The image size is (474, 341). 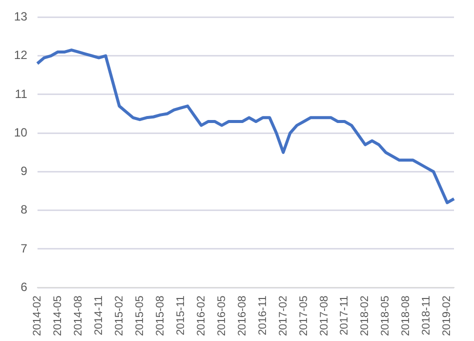 What do you see at coordinates (24, 209) in the screenshot?
I see `y-tick-label: 8` at bounding box center [24, 209].